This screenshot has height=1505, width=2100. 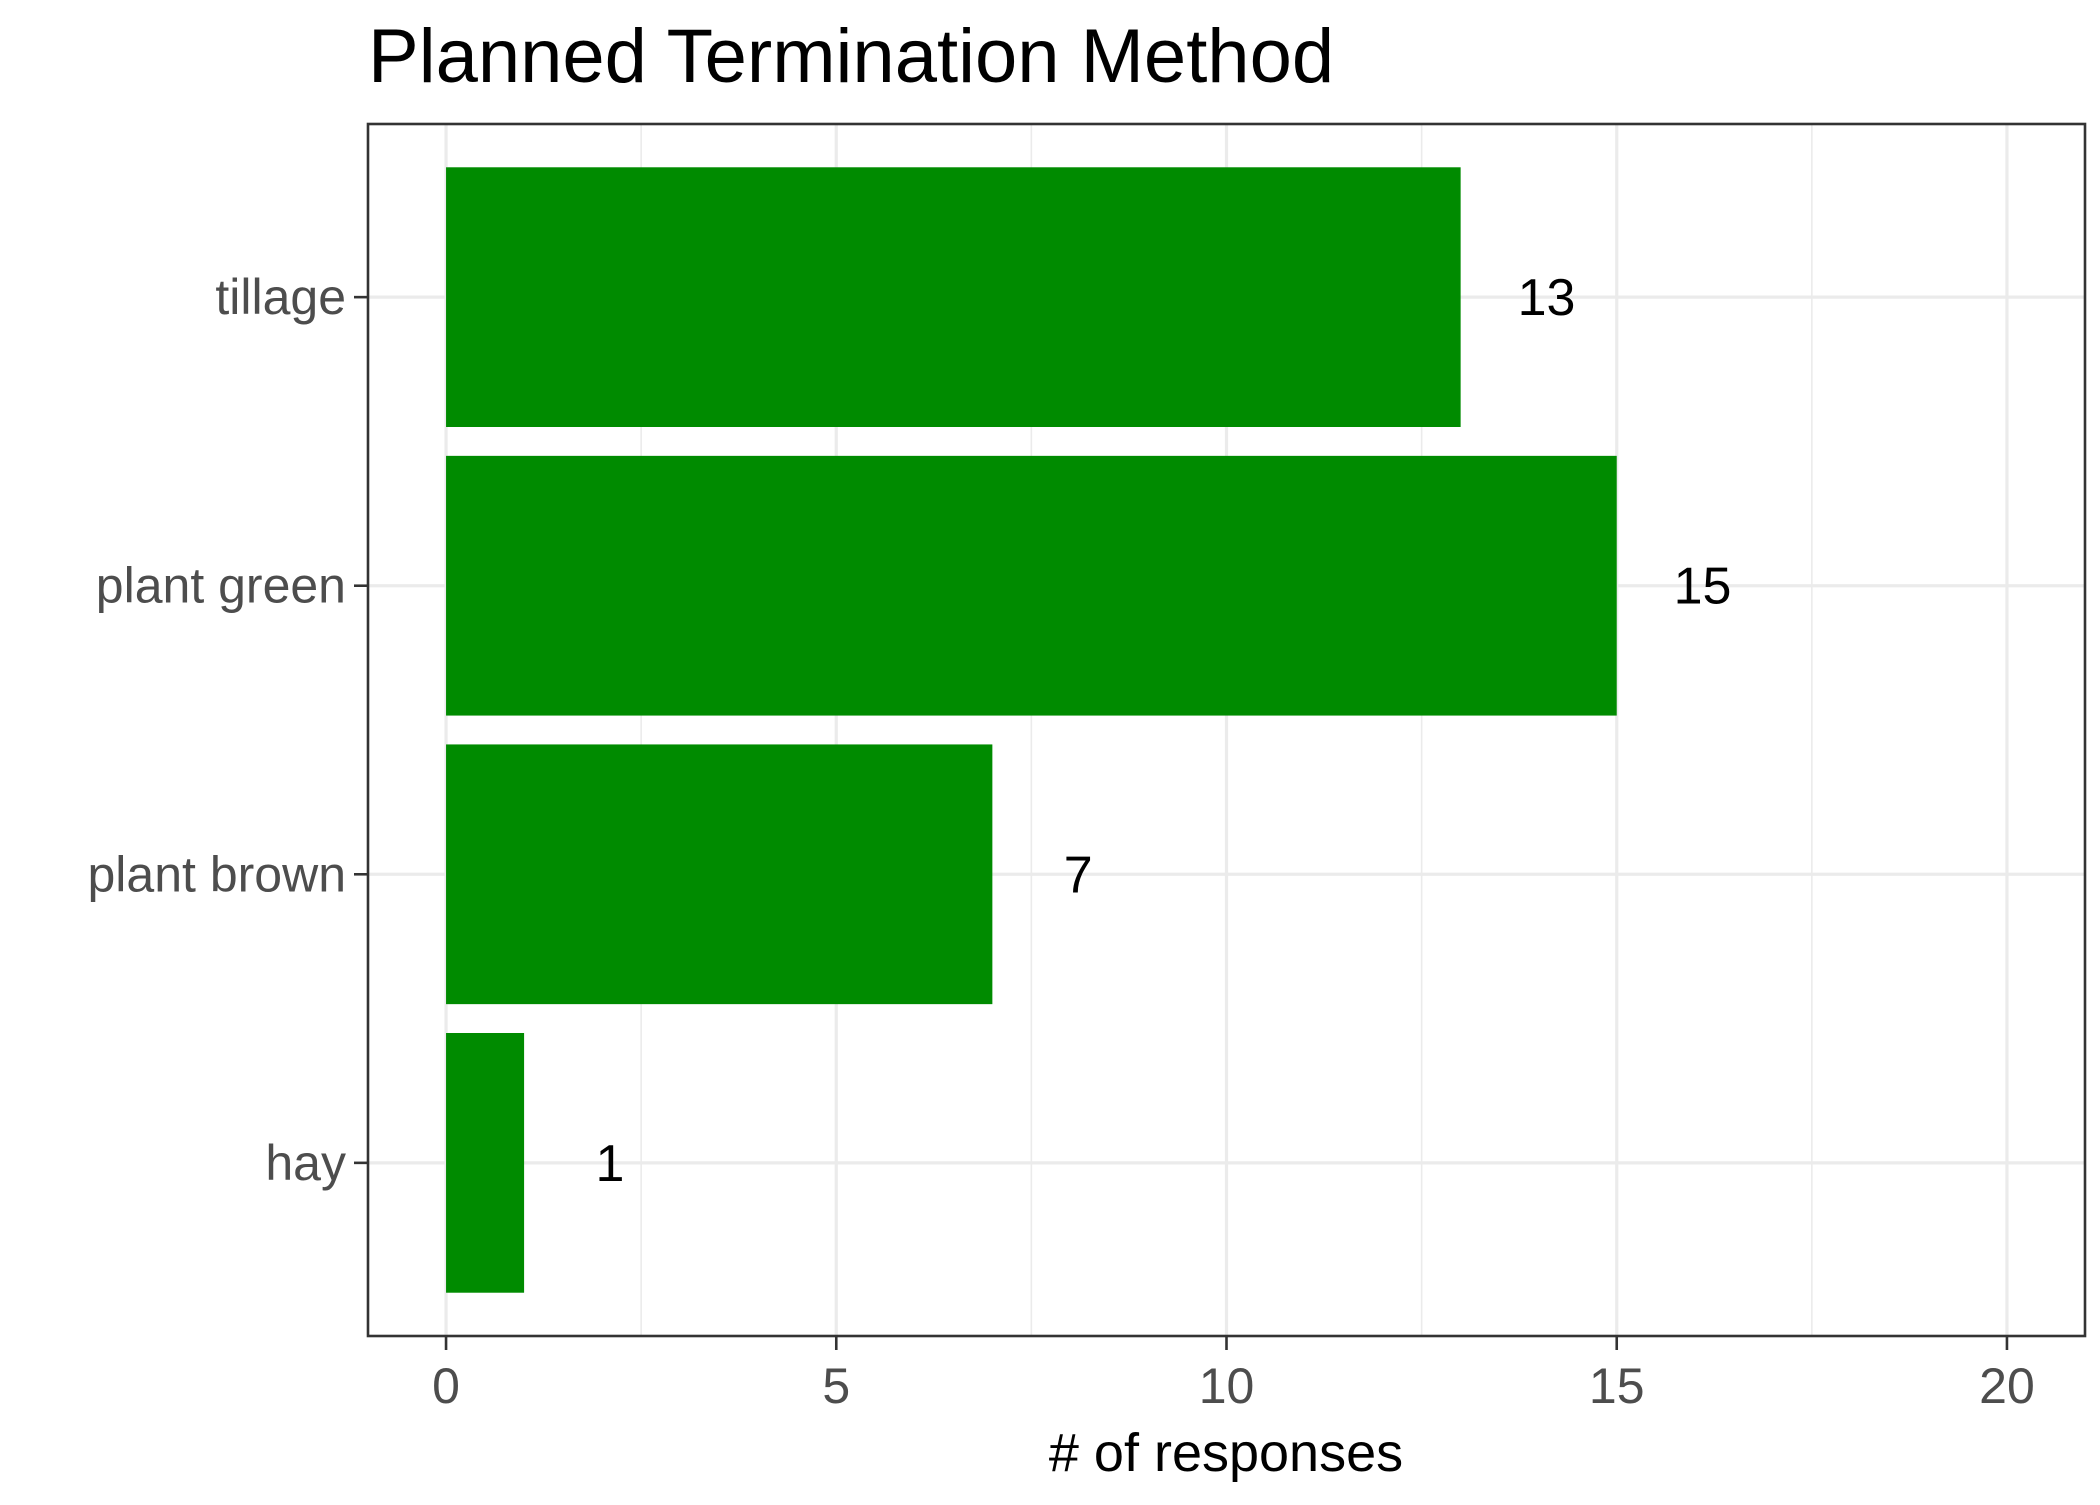 I want to click on x-tick-label: 10, so click(x=1227, y=1386).